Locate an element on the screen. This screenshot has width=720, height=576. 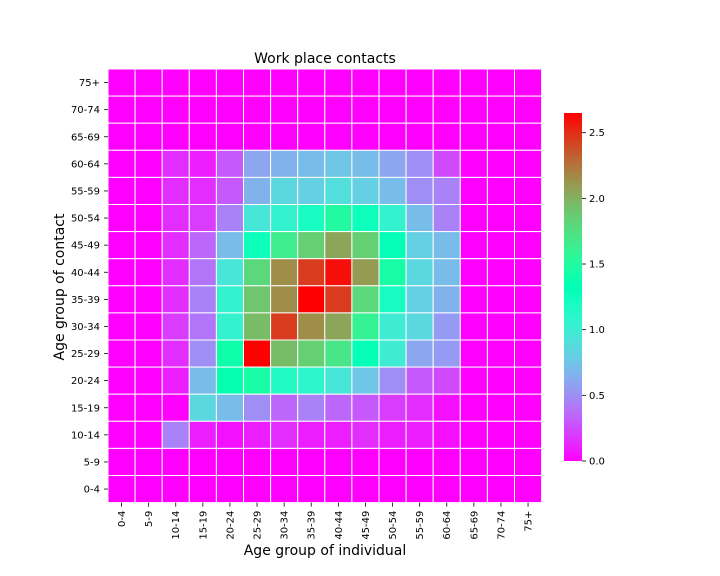
colorbar-ticks: 0.0 0.5 1.0 1.5 2.0 2.5 is located at coordinates (593, 298).